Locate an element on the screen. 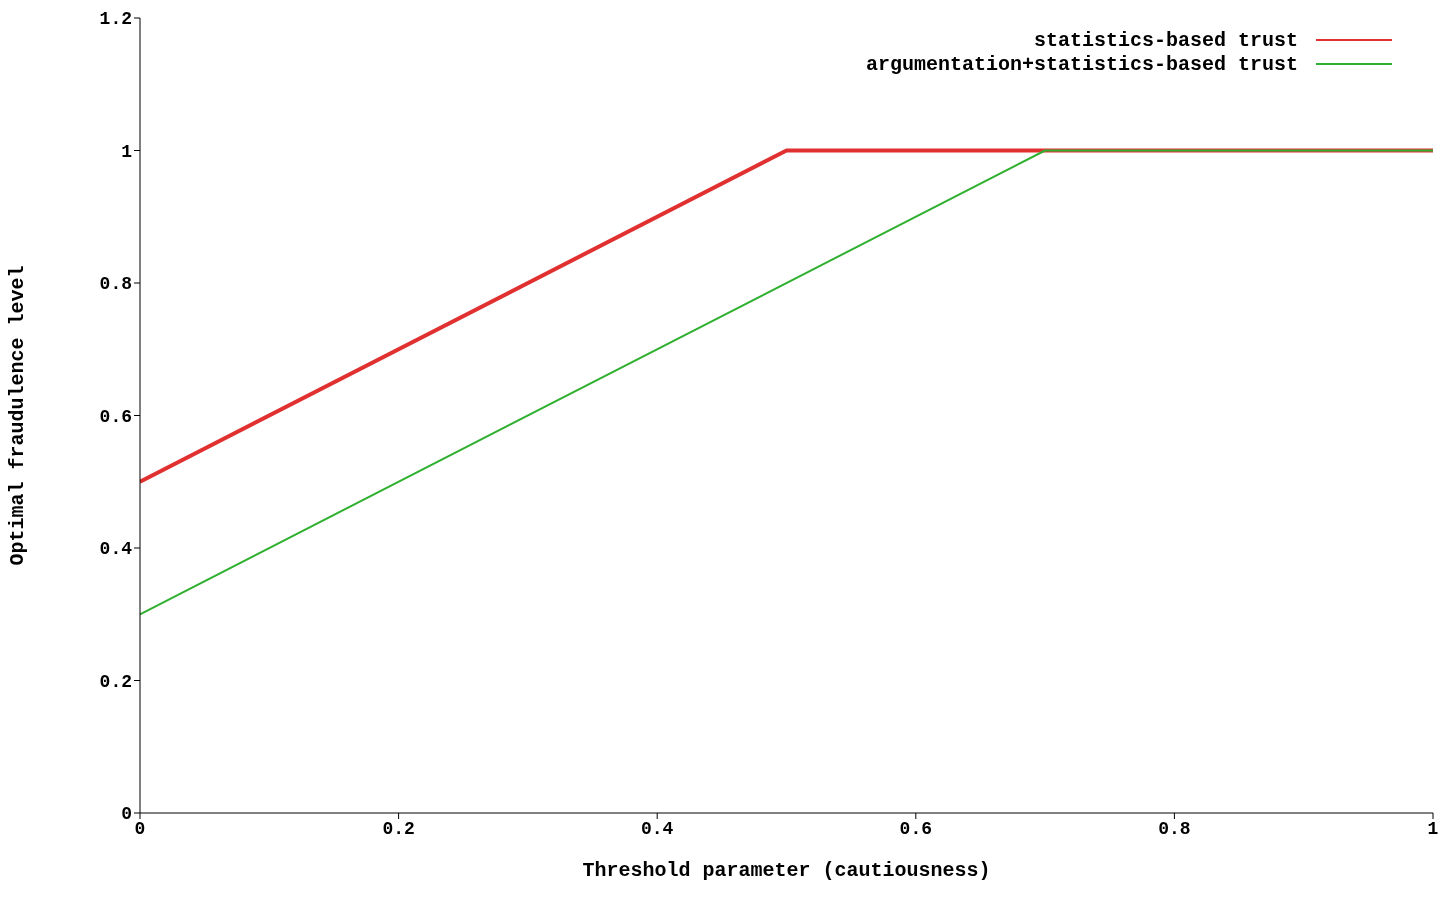 The height and width of the screenshot is (908, 1442). y-tick-label: 0.2 is located at coordinates (115, 681).